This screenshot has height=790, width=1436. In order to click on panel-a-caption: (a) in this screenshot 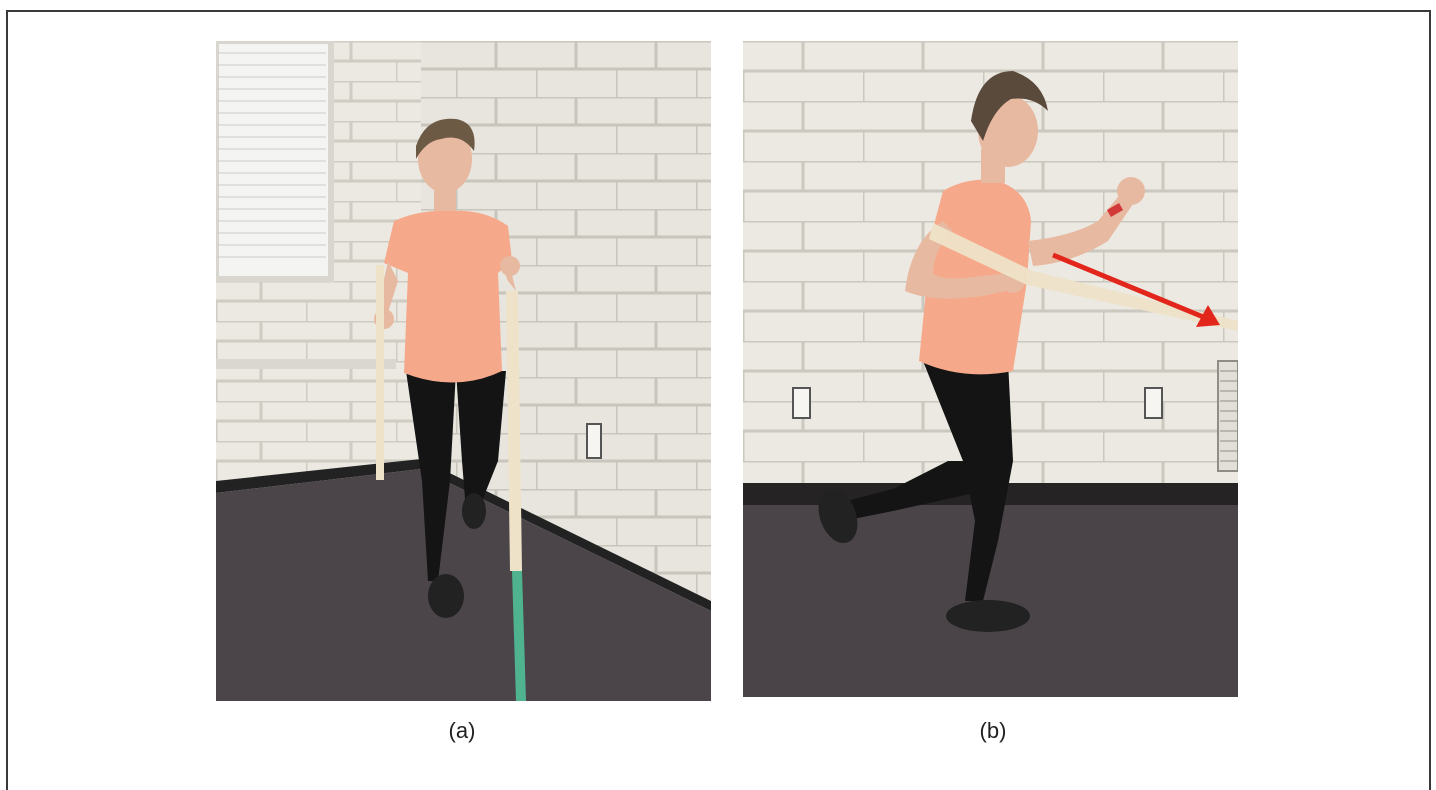, I will do `click(462, 730)`.